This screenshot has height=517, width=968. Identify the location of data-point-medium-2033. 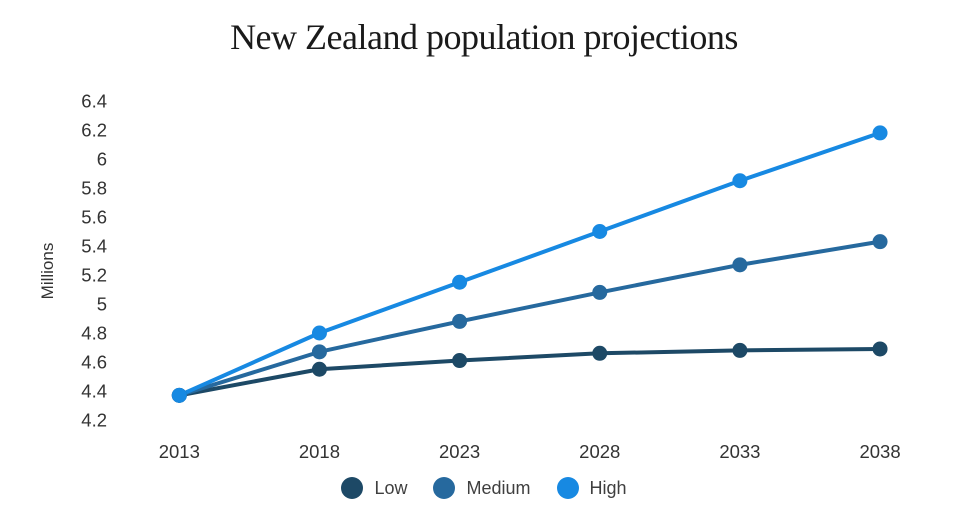
(740, 265).